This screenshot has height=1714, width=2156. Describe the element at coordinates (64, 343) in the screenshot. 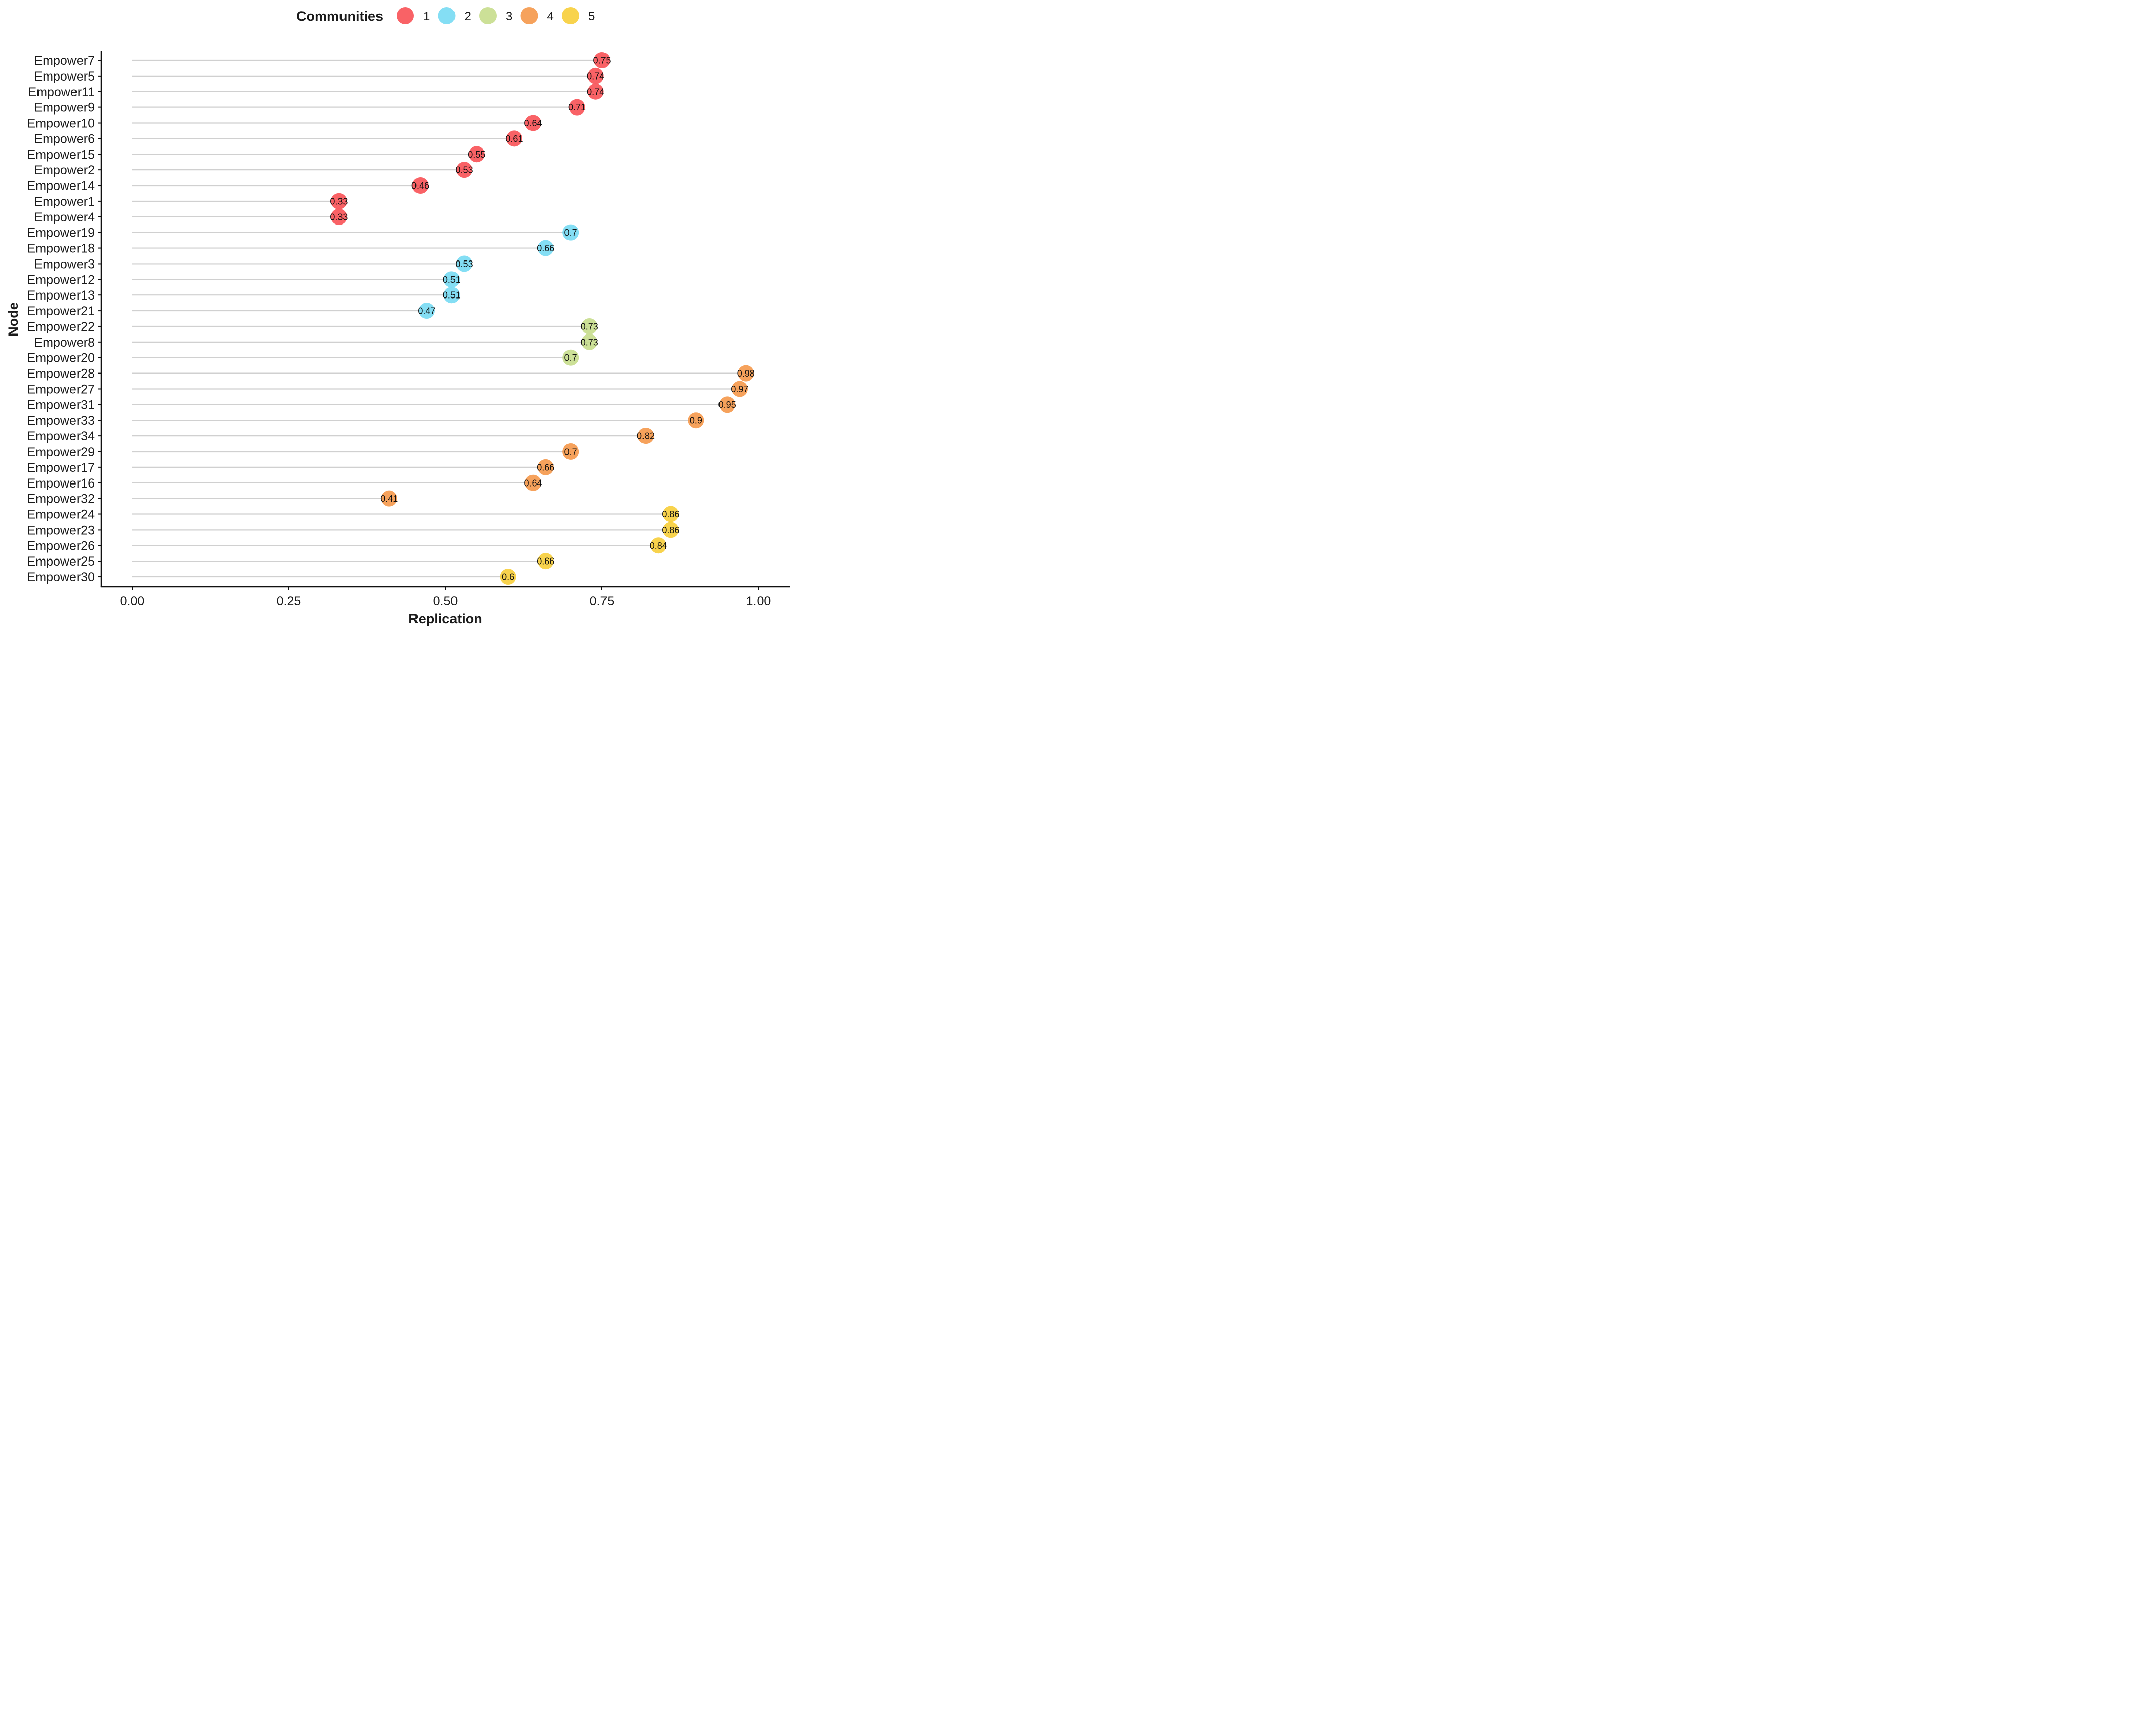

I see `y-tick-label-empower8: Empower8` at that location.